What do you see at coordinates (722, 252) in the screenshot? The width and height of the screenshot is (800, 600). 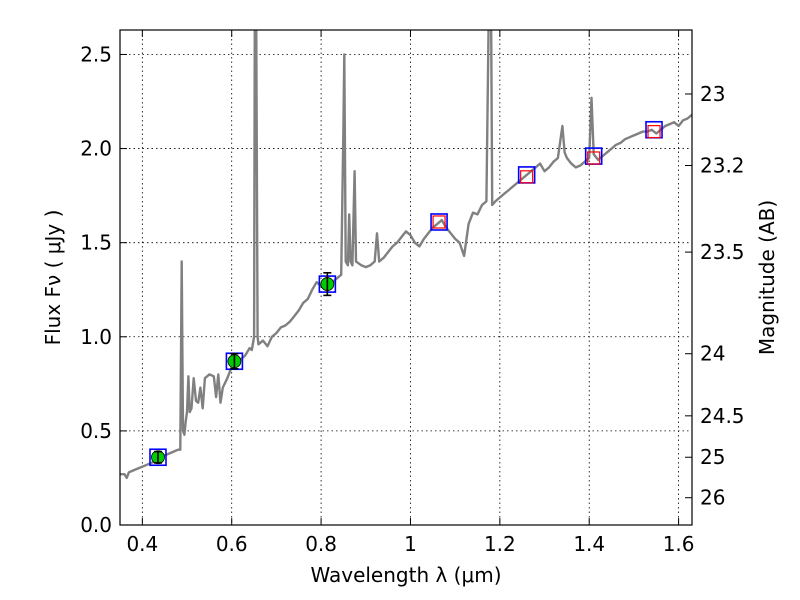 I see `mag-tick-label: 23.5` at bounding box center [722, 252].